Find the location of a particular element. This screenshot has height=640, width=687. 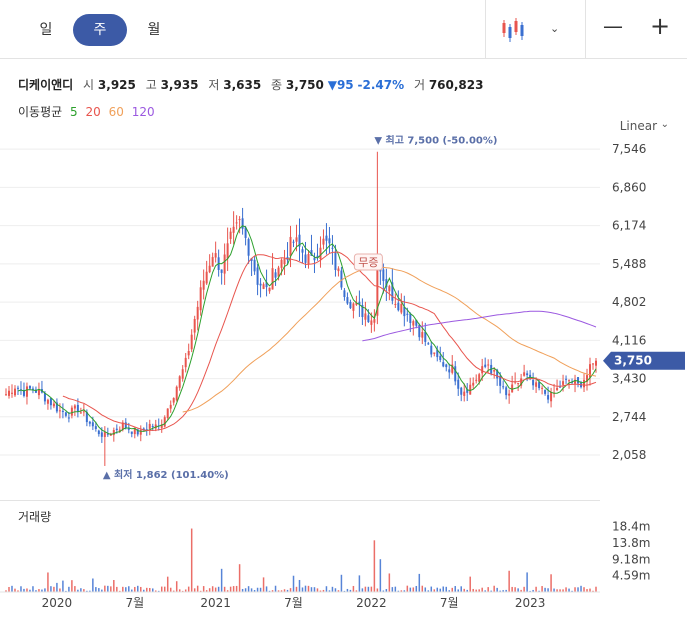

y-tick-label: 3,430 is located at coordinates (629, 379).